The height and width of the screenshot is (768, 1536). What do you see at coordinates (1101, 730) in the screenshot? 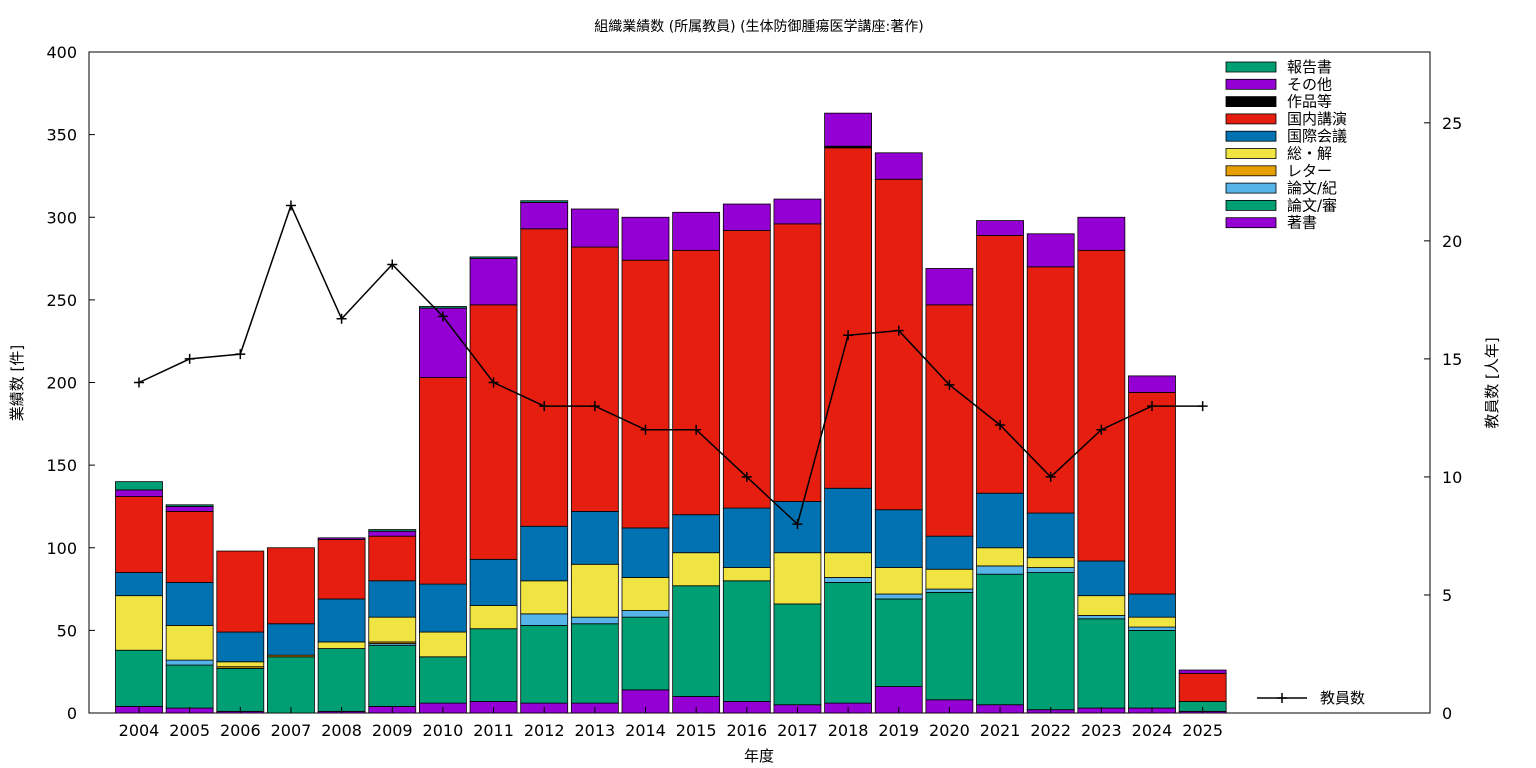
I see `x-tick-label: 2023` at bounding box center [1101, 730].